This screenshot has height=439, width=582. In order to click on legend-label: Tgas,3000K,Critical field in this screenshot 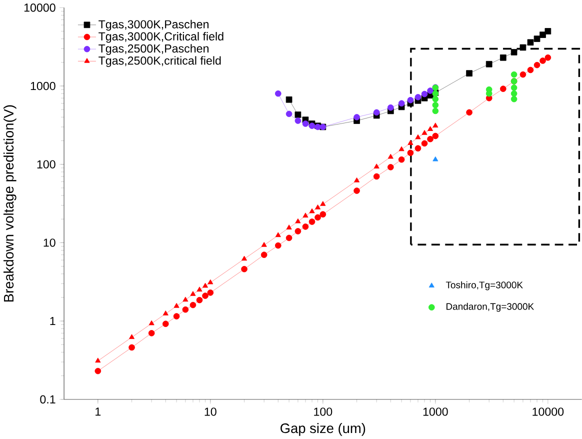, I will do `click(161, 37)`.